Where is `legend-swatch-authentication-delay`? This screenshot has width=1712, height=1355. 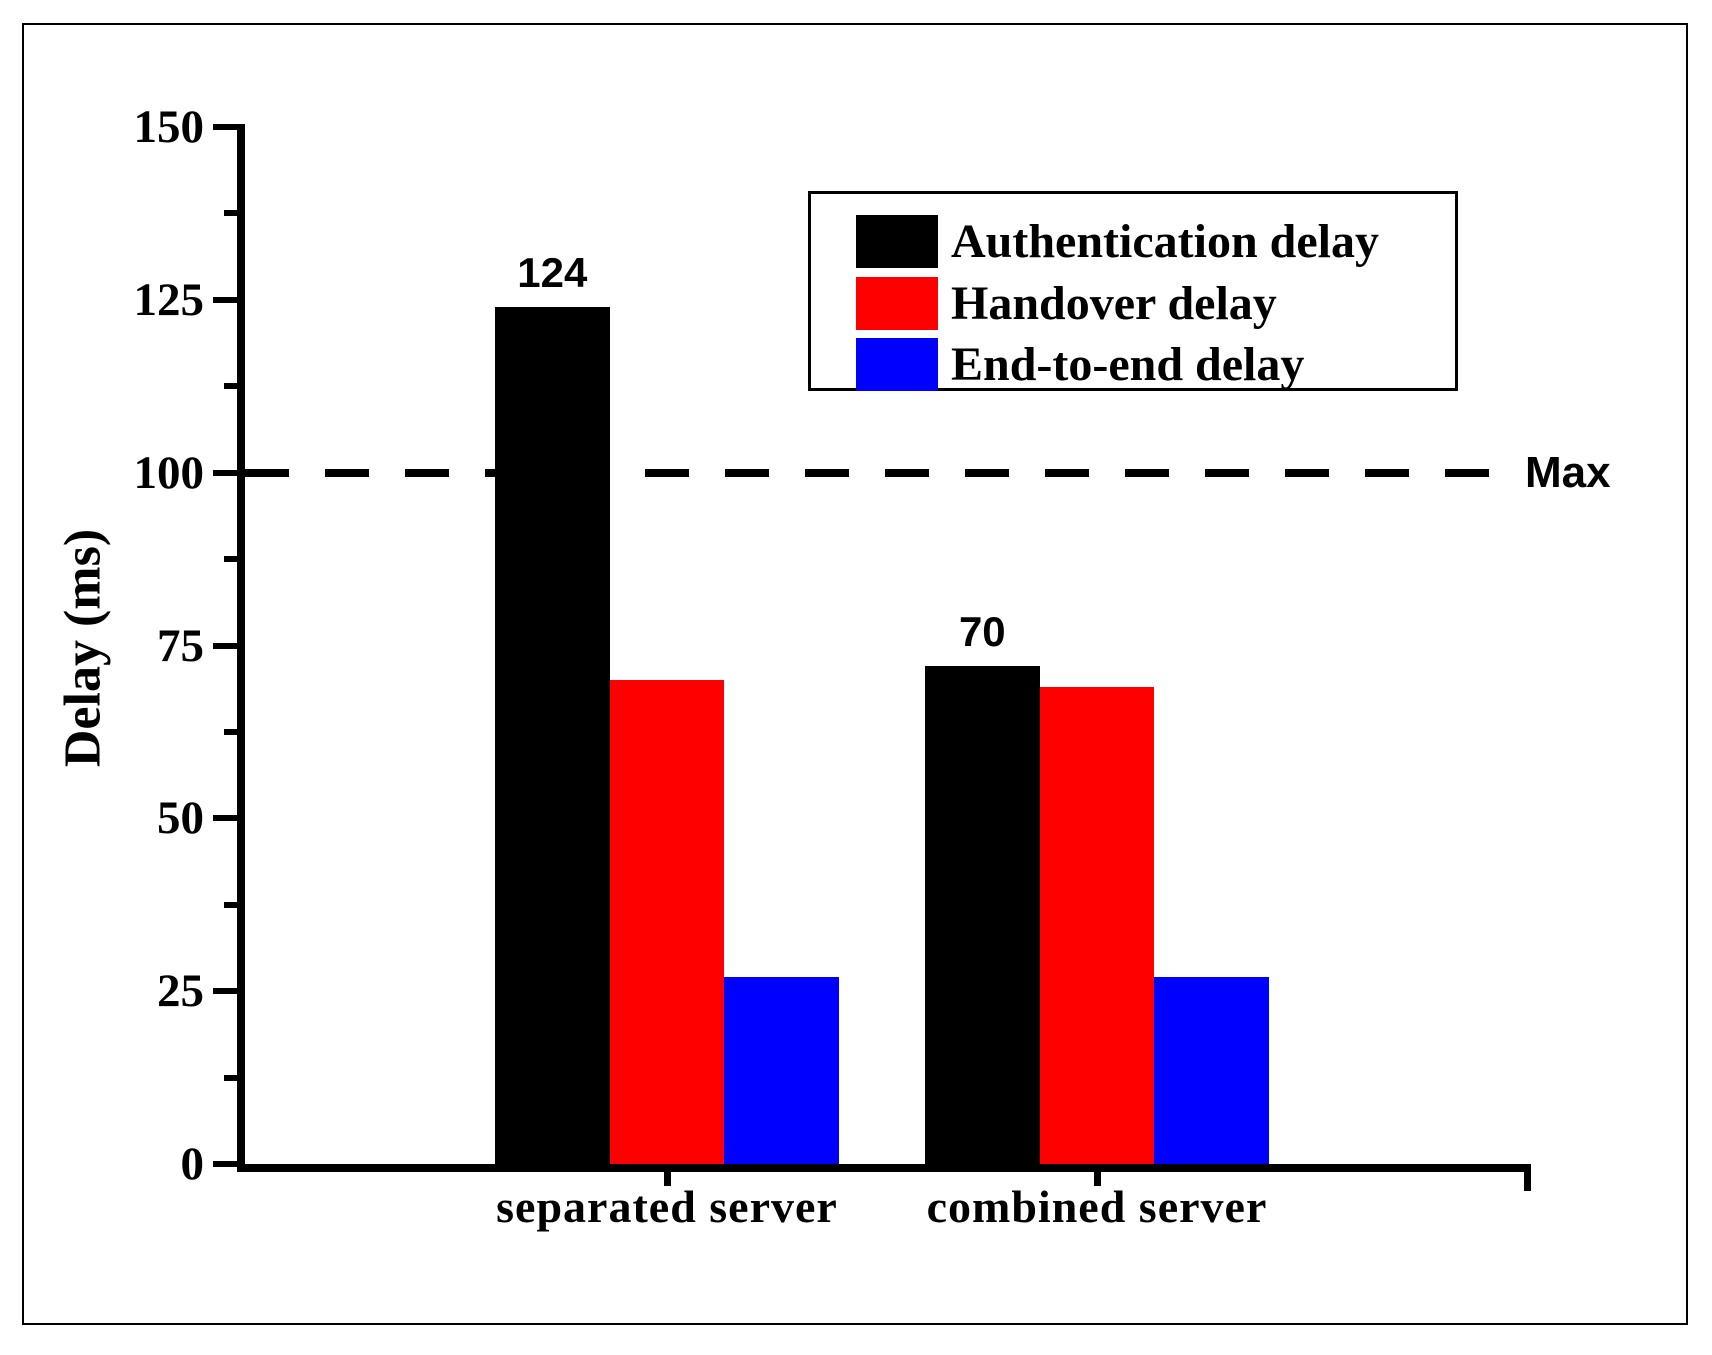 legend-swatch-authentication-delay is located at coordinates (897, 241).